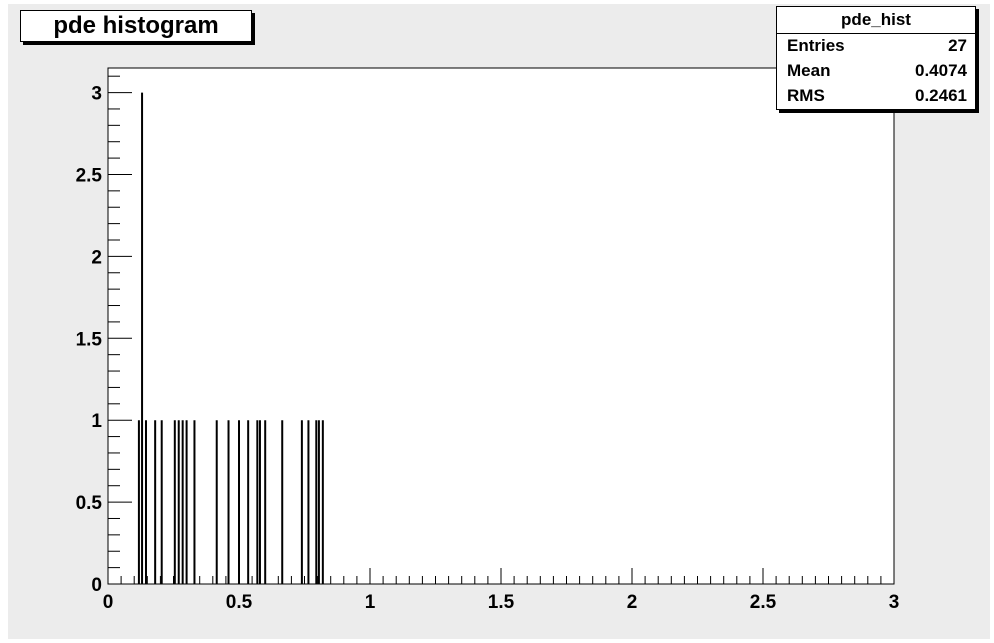 Image resolution: width=994 pixels, height=643 pixels. Describe the element at coordinates (632, 602) in the screenshot. I see `x-tick-label: 2` at that location.